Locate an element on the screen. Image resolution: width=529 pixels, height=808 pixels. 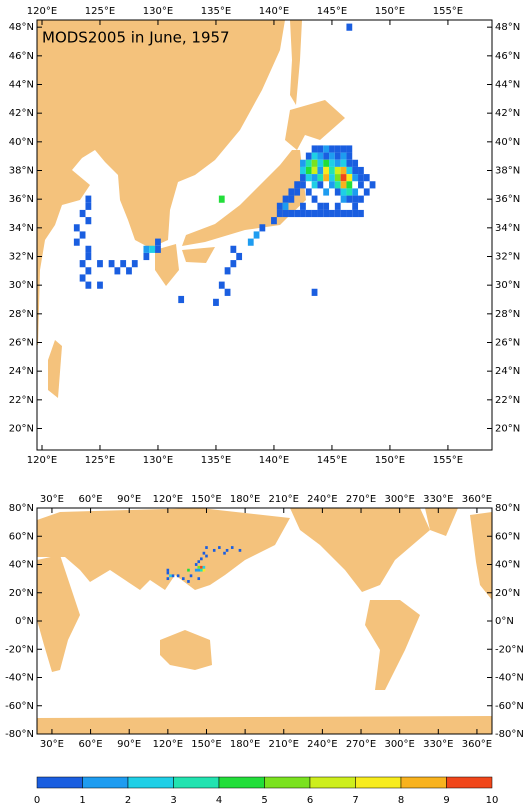
lat-label-right: -20°N is located at coordinates (509, 649).